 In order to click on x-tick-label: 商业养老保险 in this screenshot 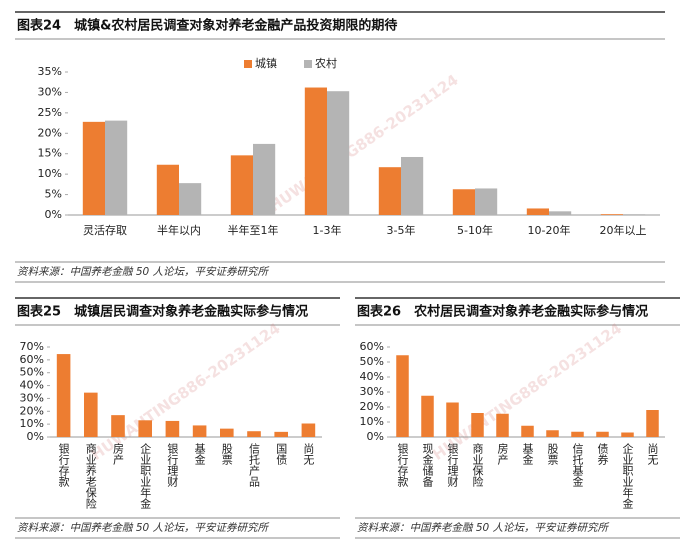, I will do `click(90, 476)`.